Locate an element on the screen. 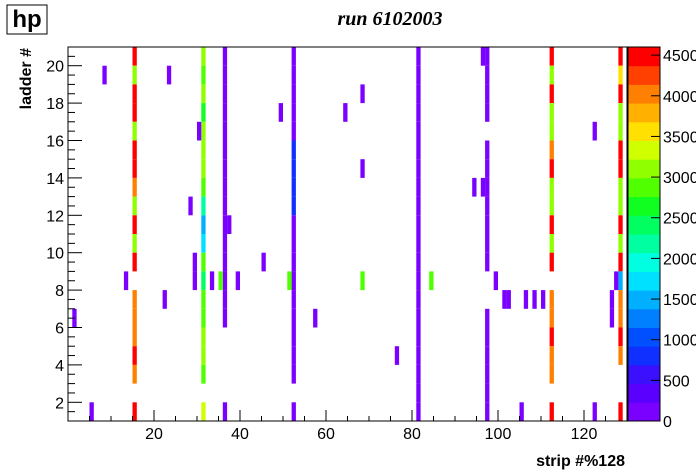  chart-title: run 6102003 is located at coordinates (389, 19).